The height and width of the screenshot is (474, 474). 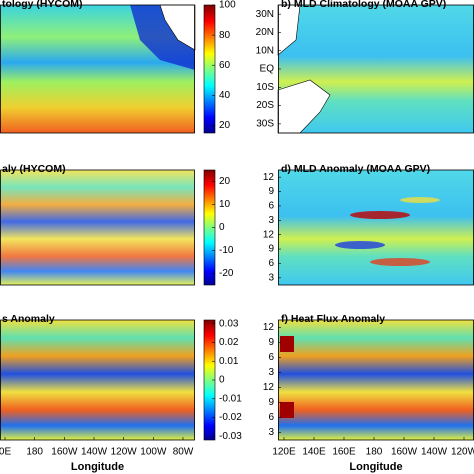 I want to click on colorbar-tick-label: 0.02, so click(x=229, y=342).